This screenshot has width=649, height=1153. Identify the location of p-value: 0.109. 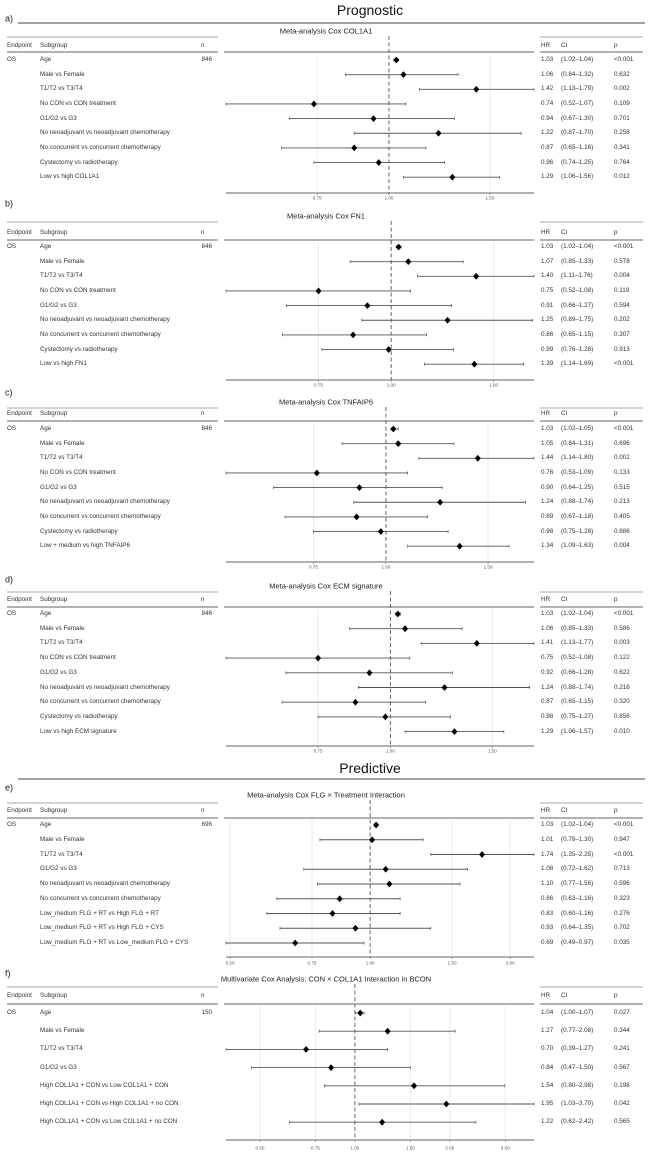
(622, 103).